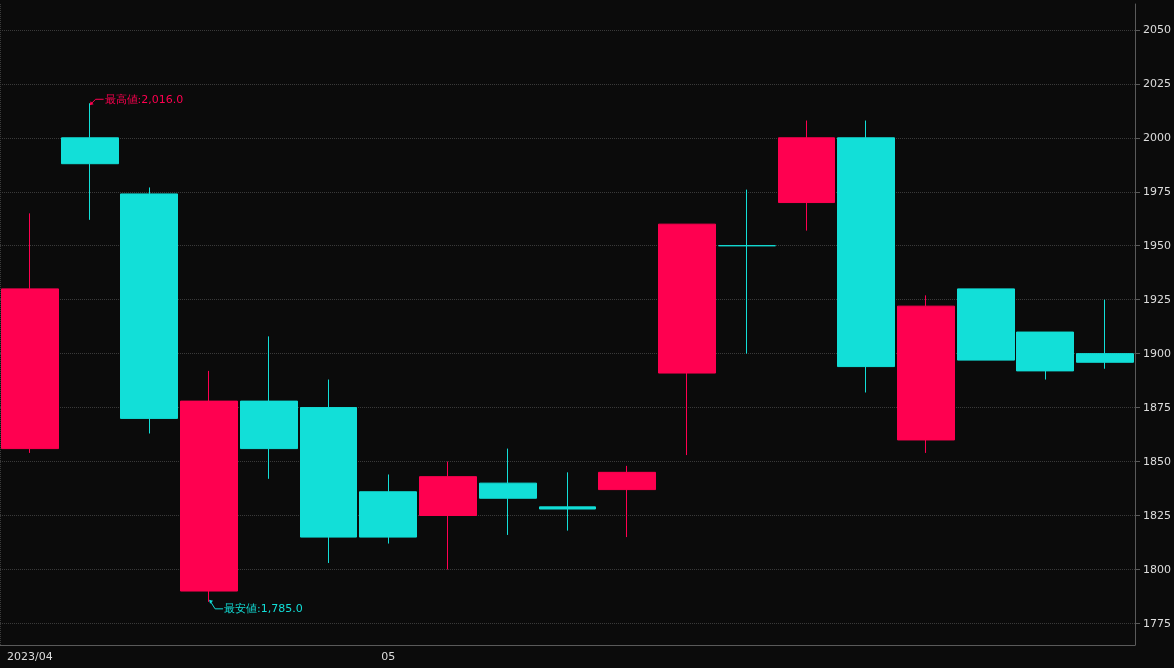  Describe the element at coordinates (1157, 84) in the screenshot. I see `y-tick-label: 2025` at that location.